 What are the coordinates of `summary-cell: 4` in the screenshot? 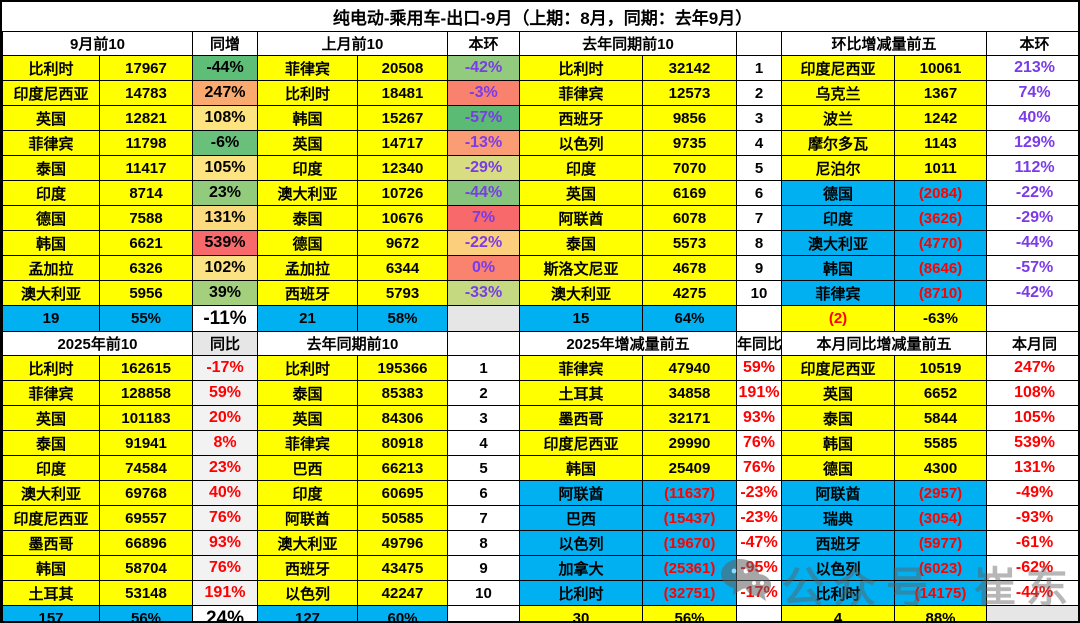 It's located at (838, 613).